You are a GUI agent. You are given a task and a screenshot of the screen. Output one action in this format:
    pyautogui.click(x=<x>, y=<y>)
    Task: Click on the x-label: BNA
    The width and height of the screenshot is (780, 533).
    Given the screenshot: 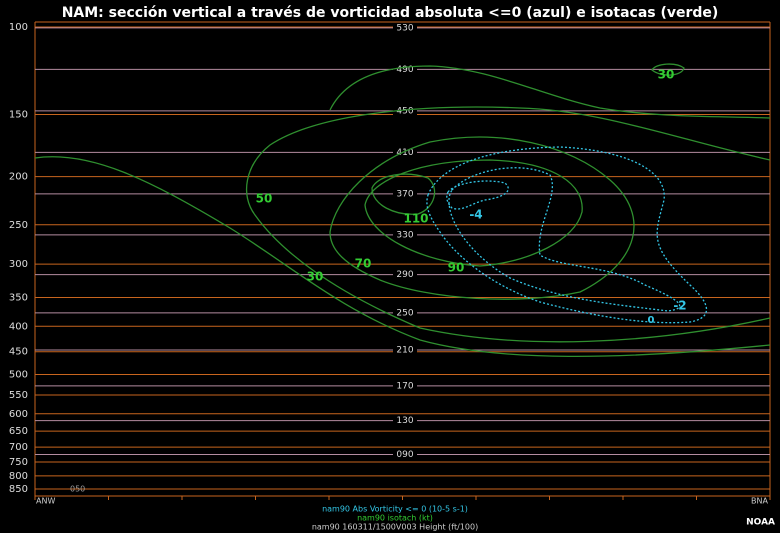 What is the action you would take?
    pyautogui.click(x=759, y=501)
    